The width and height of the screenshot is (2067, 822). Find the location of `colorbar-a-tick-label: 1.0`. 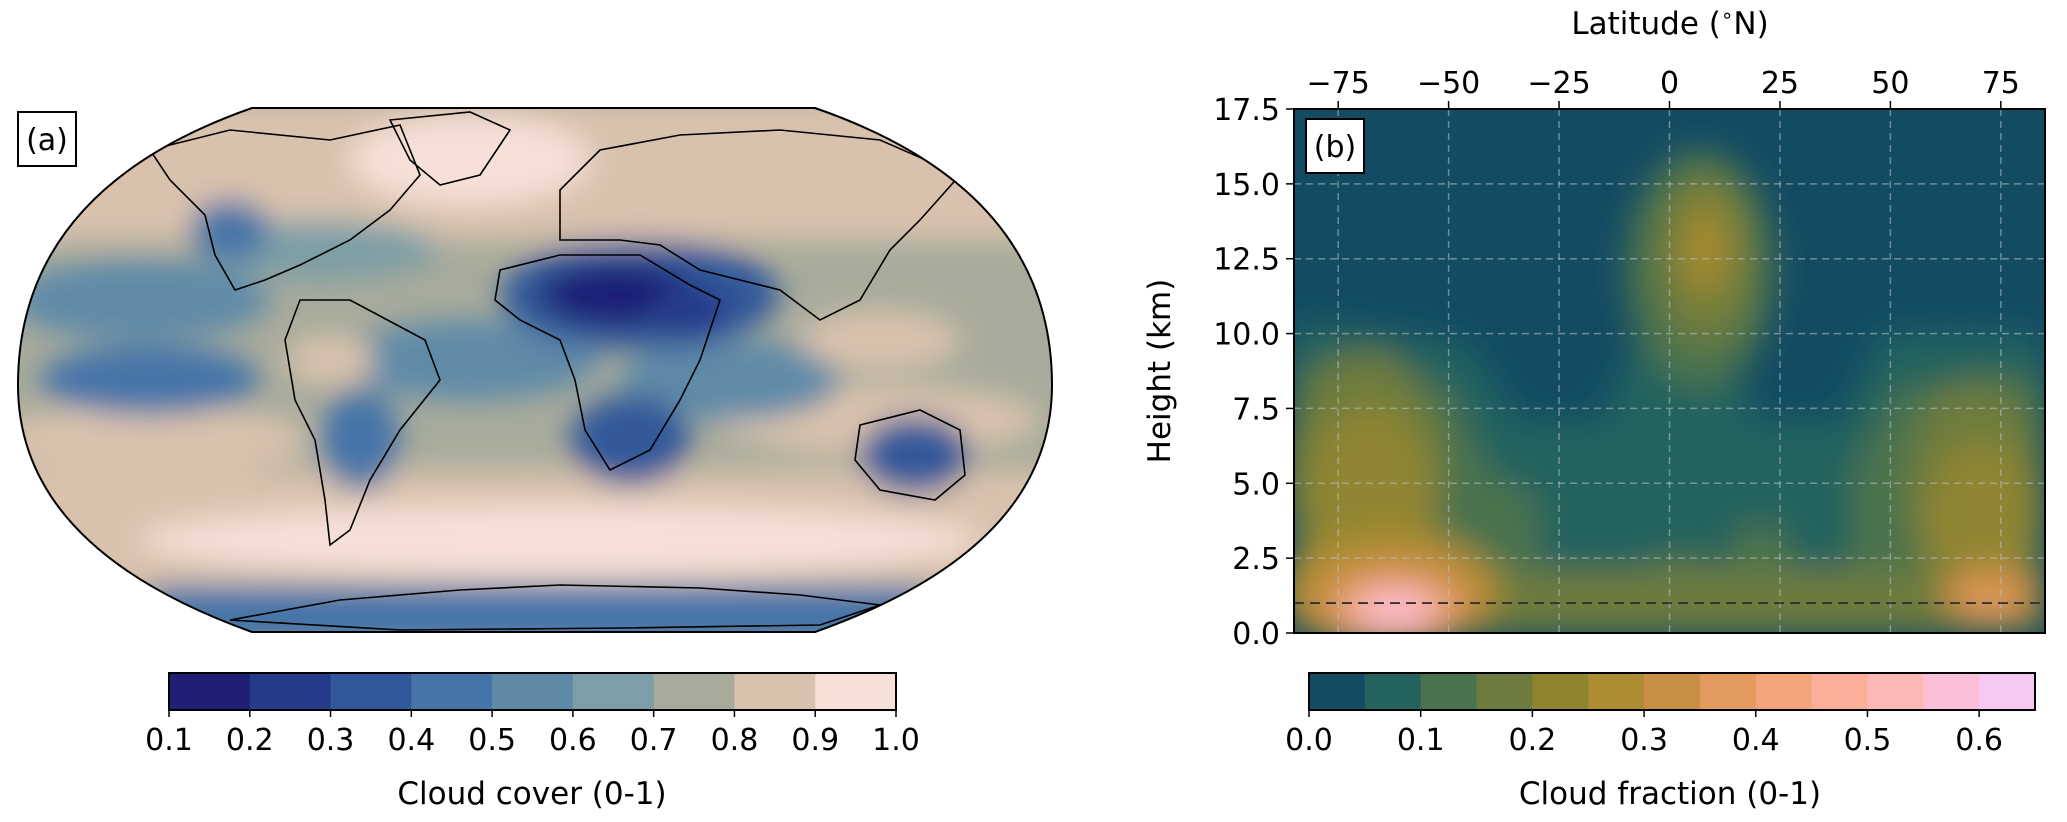

colorbar-a-tick-label: 1.0 is located at coordinates (896, 740).